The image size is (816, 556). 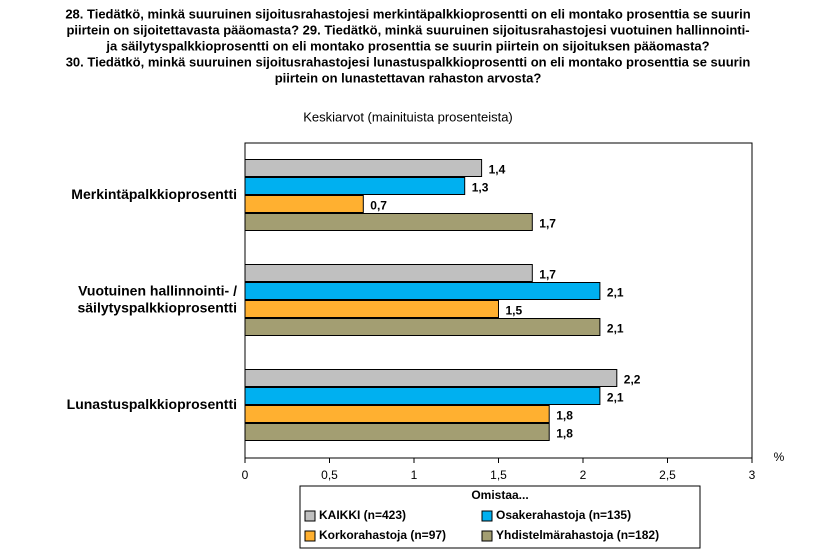 I want to click on x-tick-label: 0,5, so click(x=329, y=475).